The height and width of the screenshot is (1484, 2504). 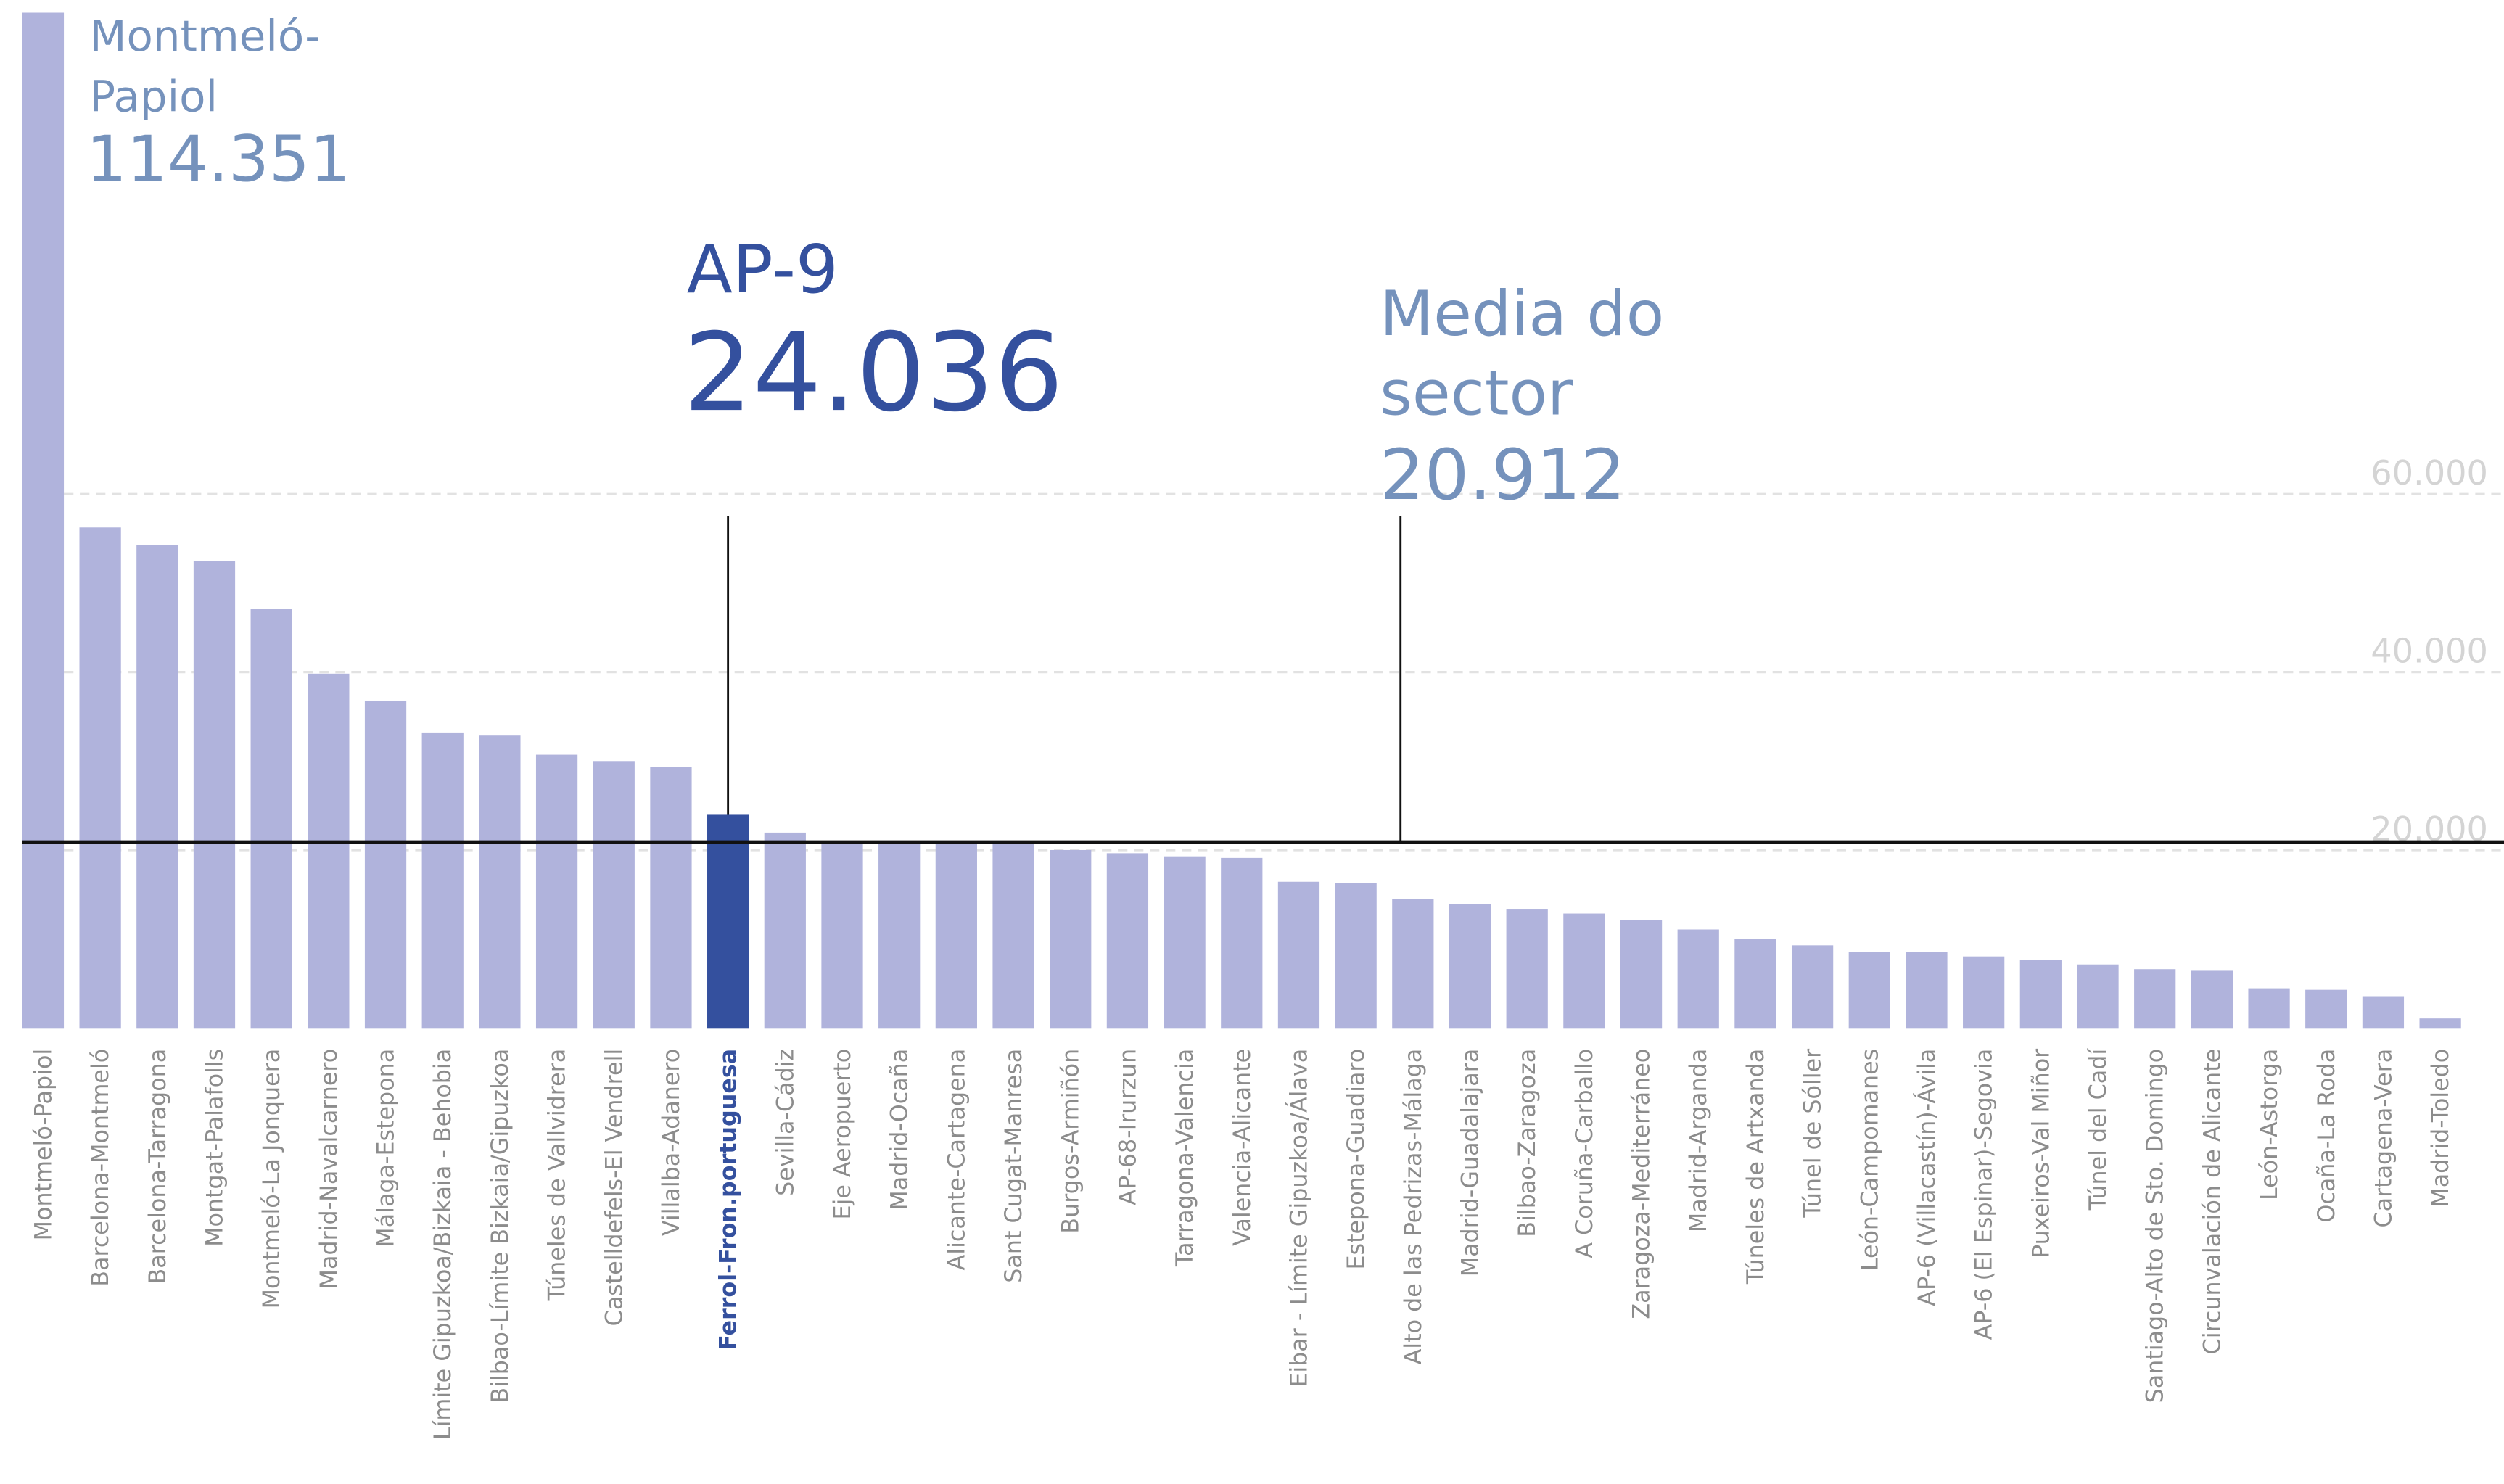 I want to click on x-tick-label: Madrid-Ocaña, so click(x=899, y=1130).